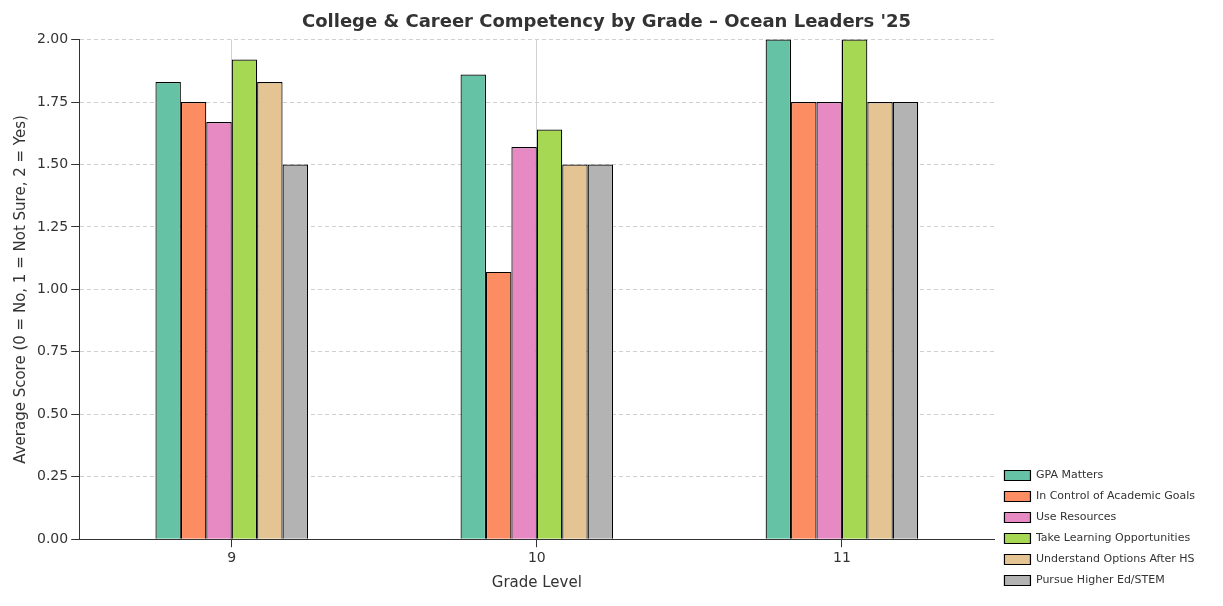 The image size is (1223, 606). Describe the element at coordinates (536, 557) in the screenshot. I see `x-tick-label: 10` at that location.